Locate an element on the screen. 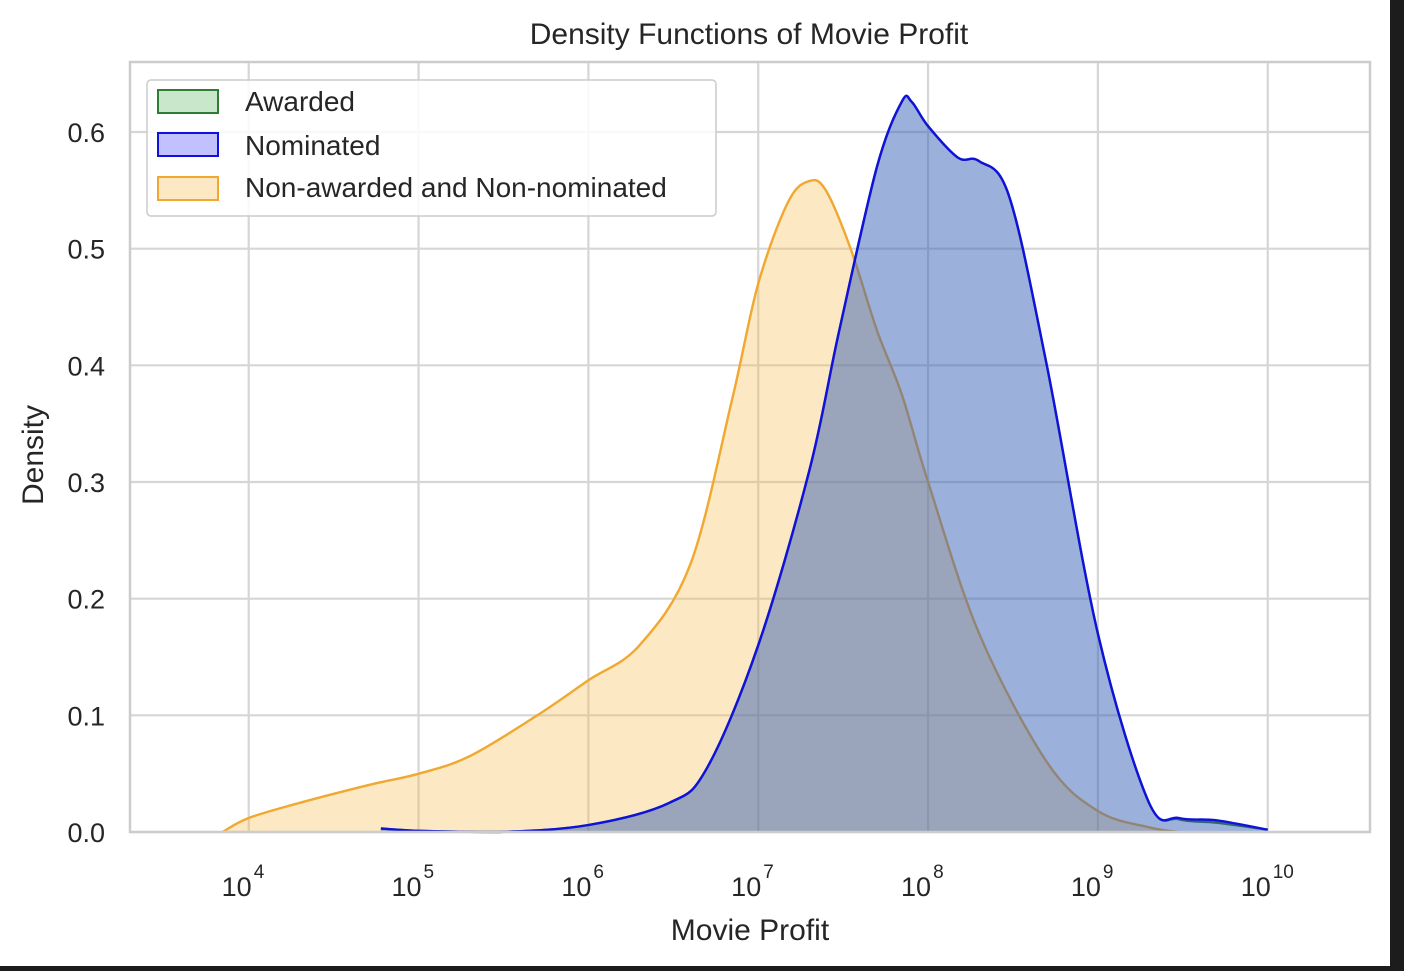  y-tick-labels: 0.0 0.1 0.2 0.3 0.4 0.5 0.6 is located at coordinates (86, 483).